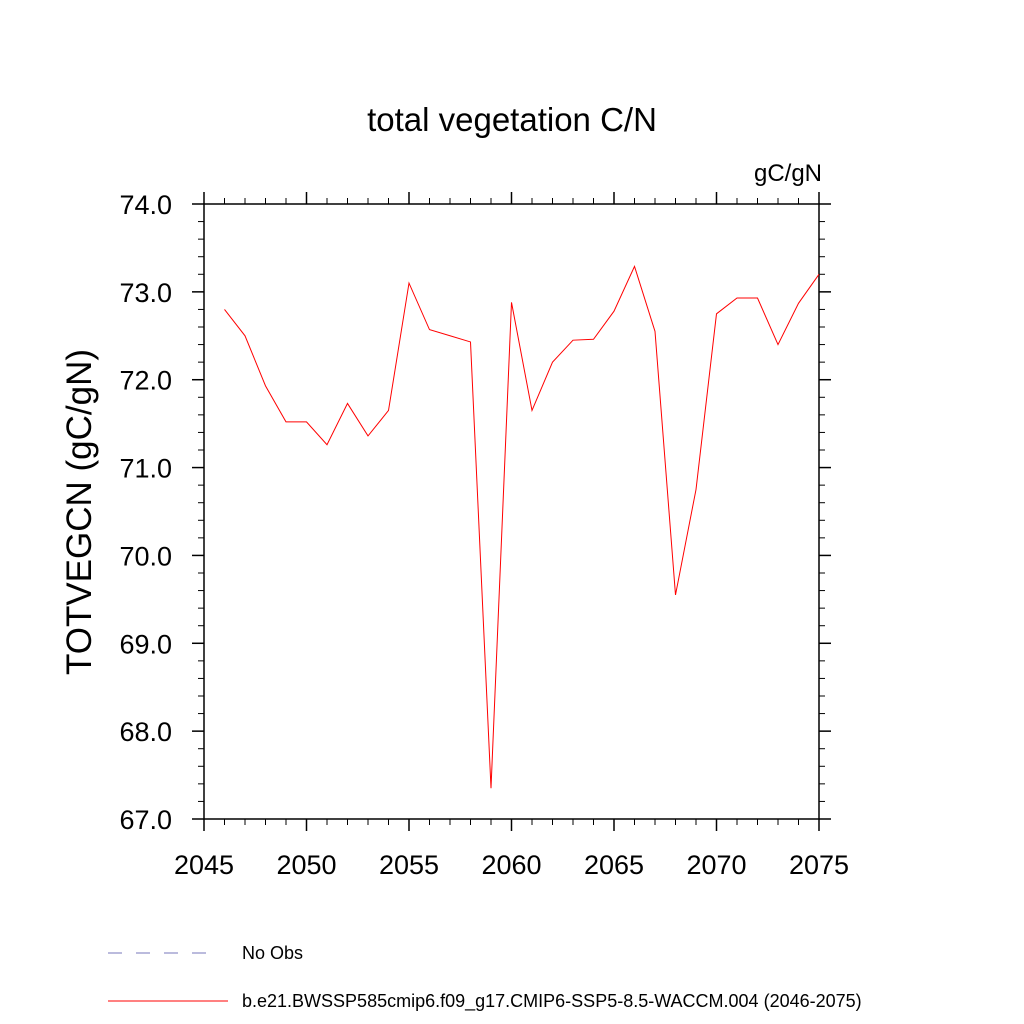  I want to click on units-label: gC/gN, so click(788, 173).